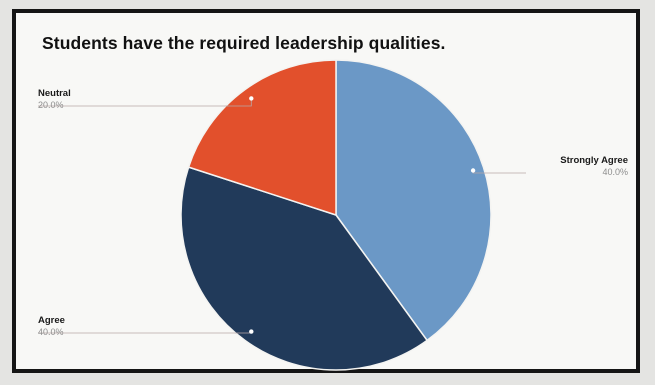  What do you see at coordinates (615, 172) in the screenshot?
I see `slice-percent-strongly-agree: 40.0%` at bounding box center [615, 172].